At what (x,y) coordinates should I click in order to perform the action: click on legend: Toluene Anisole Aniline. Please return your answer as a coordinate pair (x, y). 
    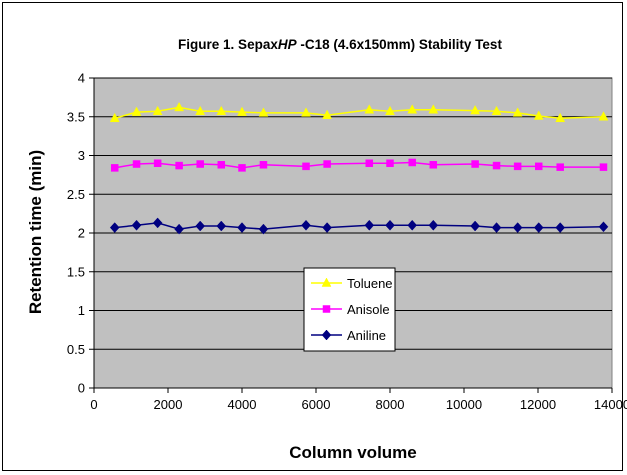
    Looking at the image, I should click on (349, 309).